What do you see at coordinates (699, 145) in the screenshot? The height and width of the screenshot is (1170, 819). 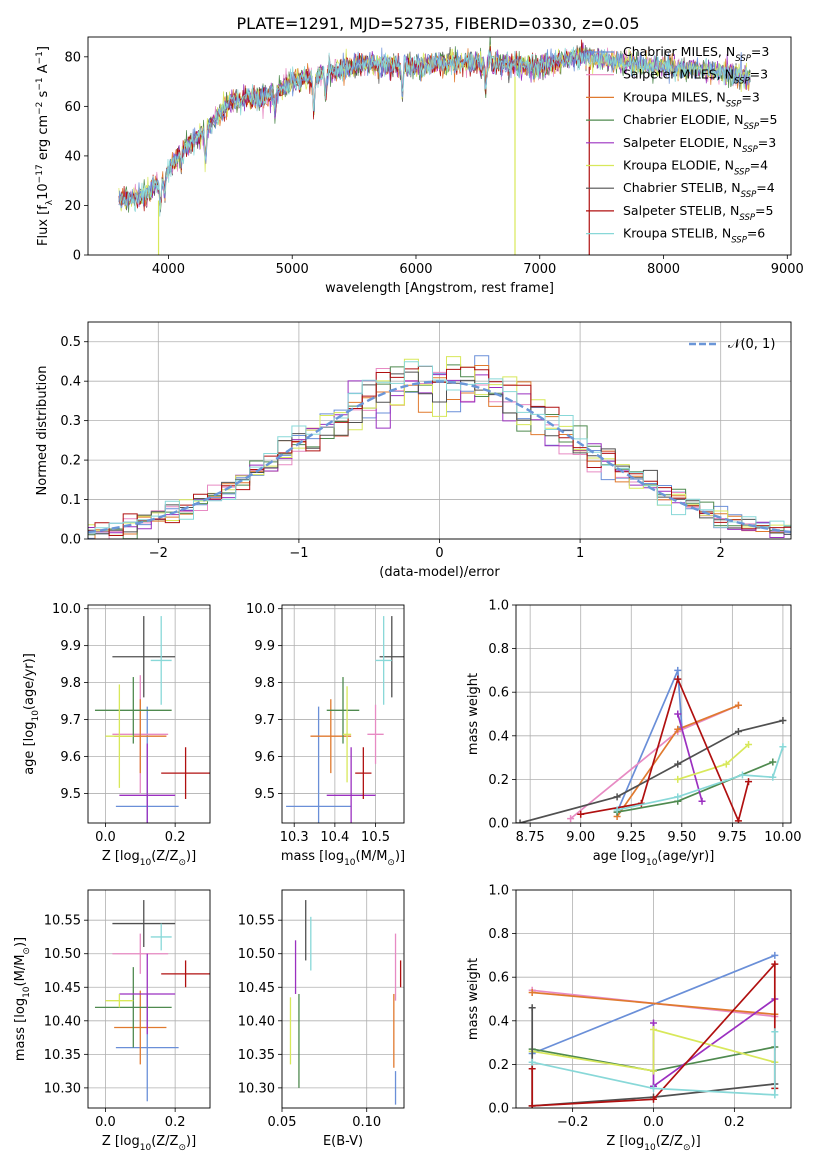 I see `legend-entry: Salpeter ELODIE, NSSP=3` at bounding box center [699, 145].